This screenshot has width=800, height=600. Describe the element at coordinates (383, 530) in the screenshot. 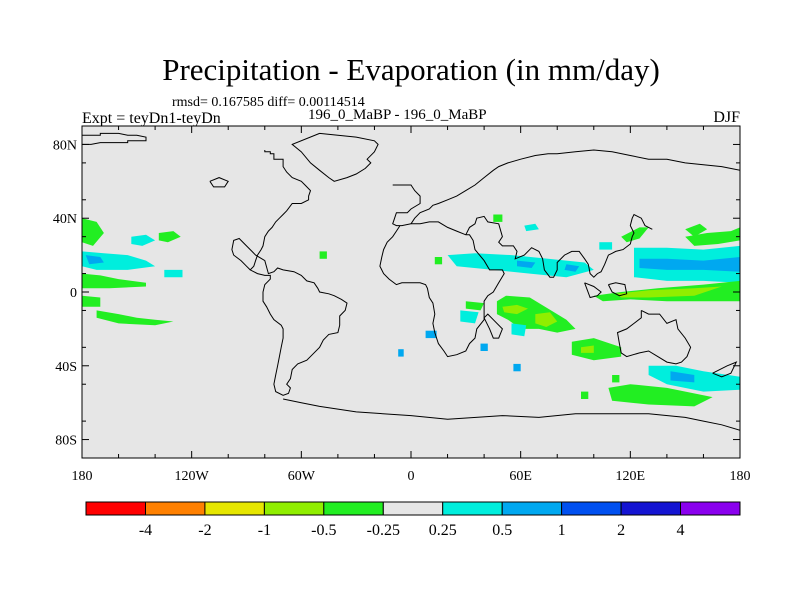

I see `colorbar-label: -0.25` at that location.